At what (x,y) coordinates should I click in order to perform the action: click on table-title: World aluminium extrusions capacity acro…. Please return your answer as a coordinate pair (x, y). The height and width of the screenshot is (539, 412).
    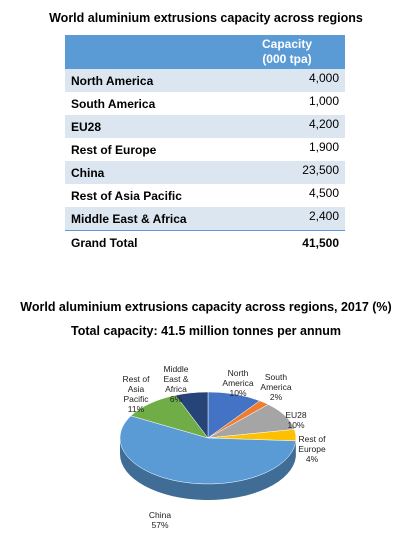
    Looking at the image, I should click on (206, 18).